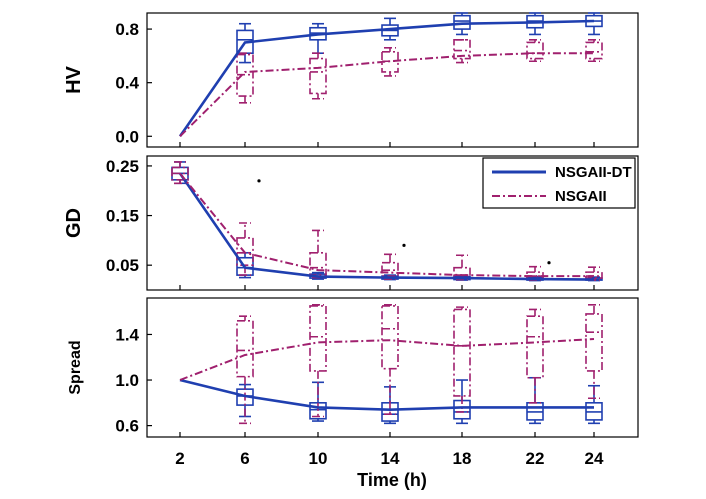 This screenshot has width=706, height=499. Describe the element at coordinates (593, 172) in the screenshot. I see `legend-label-nsgaii-dt: NSGAII-DT` at that location.